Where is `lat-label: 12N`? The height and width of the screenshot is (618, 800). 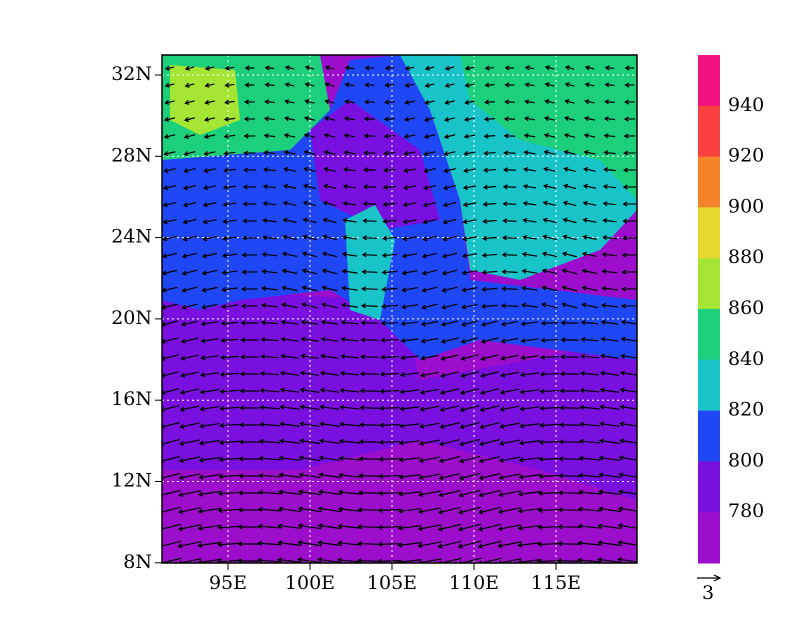 lat-label: 12N is located at coordinates (131, 481).